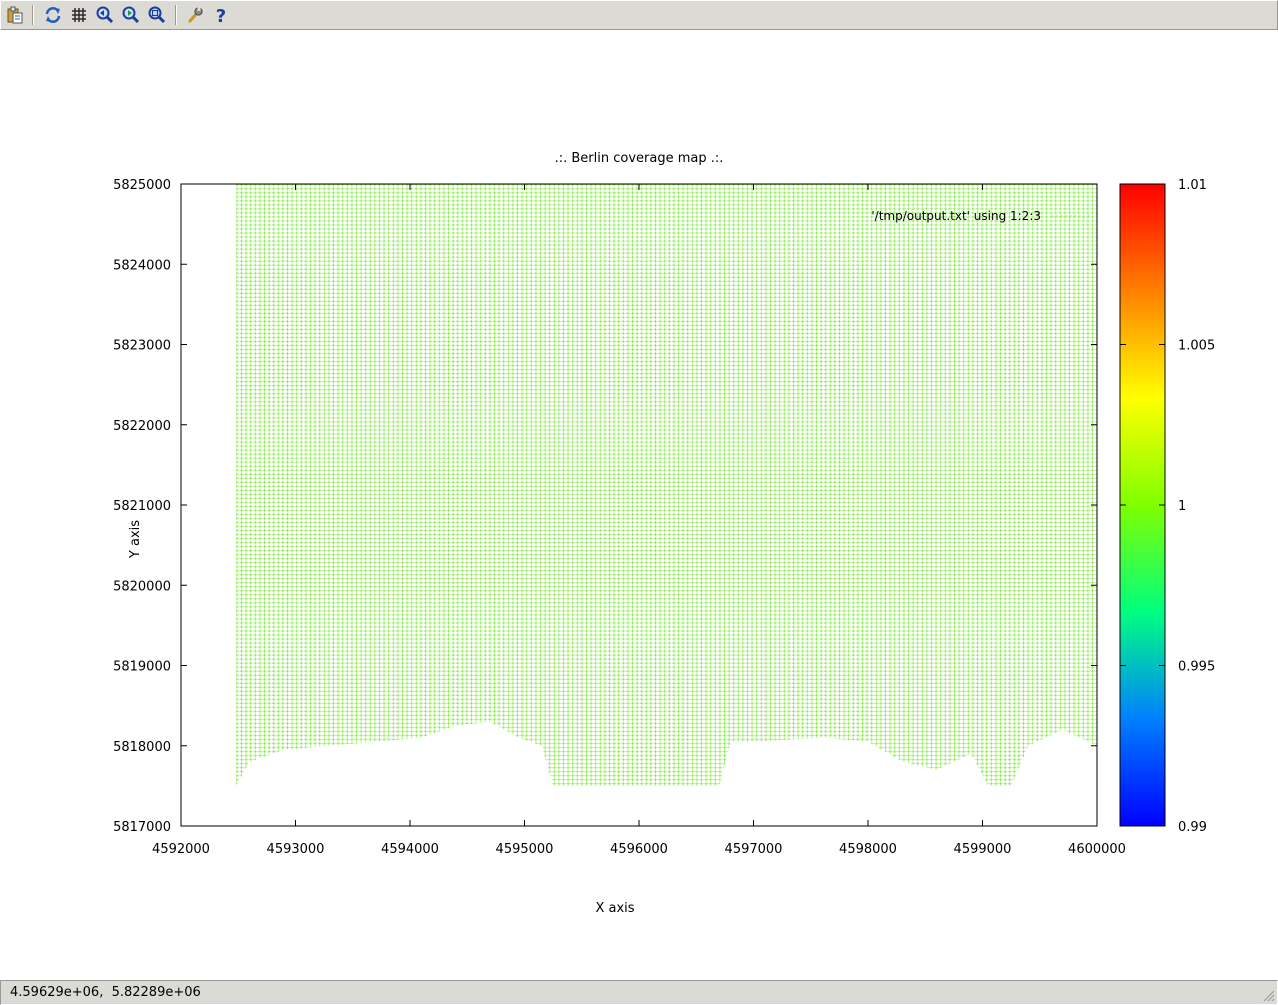 The image size is (1278, 1005). I want to click on colorbar-tick-label: 0.995, so click(1196, 667).